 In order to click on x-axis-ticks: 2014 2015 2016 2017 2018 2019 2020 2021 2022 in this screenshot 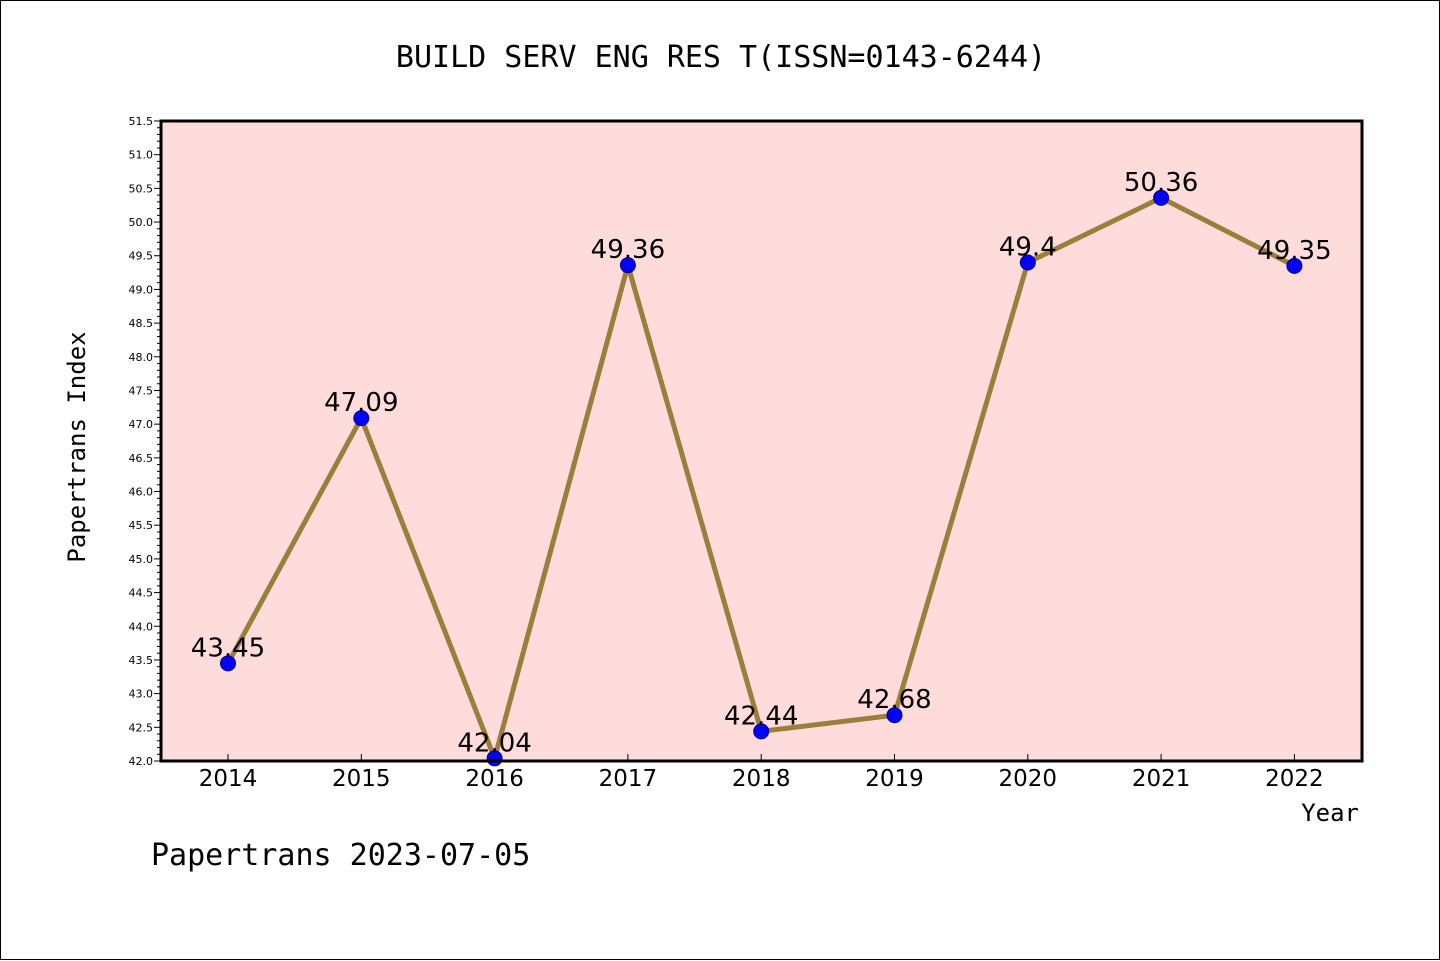, I will do `click(761, 773)`.